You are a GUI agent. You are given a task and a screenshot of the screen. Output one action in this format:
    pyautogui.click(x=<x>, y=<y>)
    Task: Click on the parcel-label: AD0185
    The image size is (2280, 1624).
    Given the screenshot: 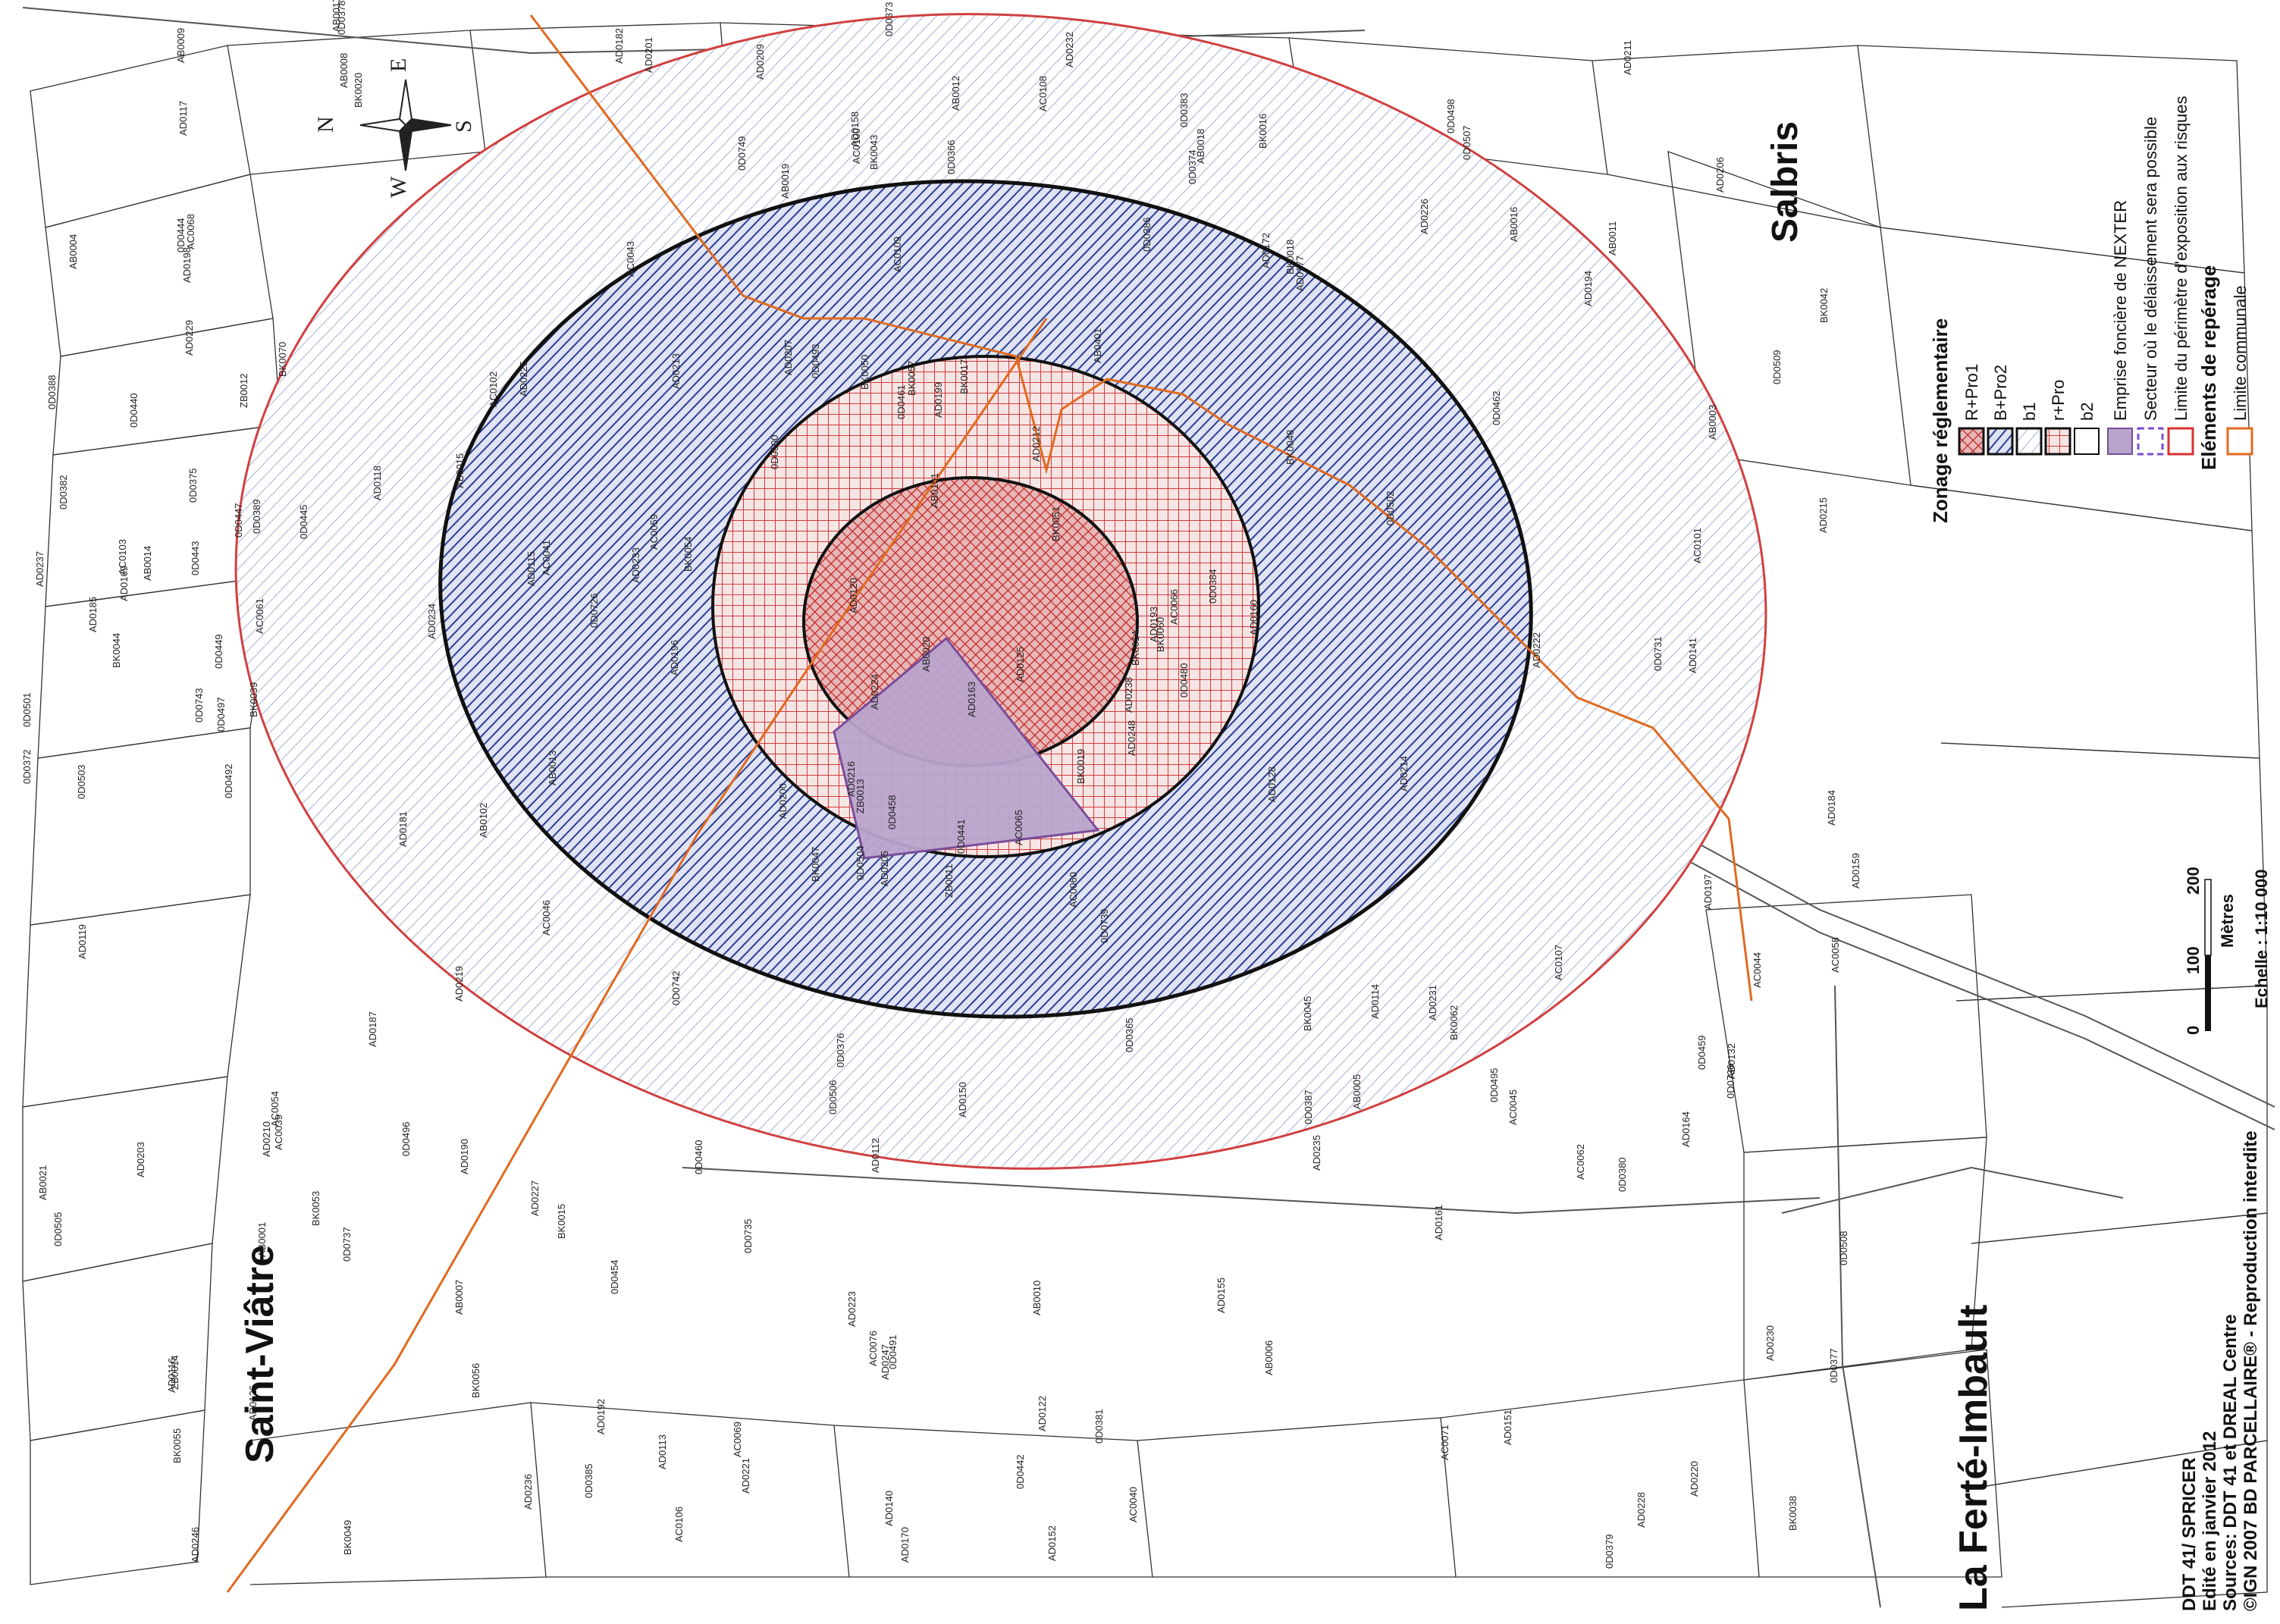 What is the action you would take?
    pyautogui.click(x=93, y=614)
    